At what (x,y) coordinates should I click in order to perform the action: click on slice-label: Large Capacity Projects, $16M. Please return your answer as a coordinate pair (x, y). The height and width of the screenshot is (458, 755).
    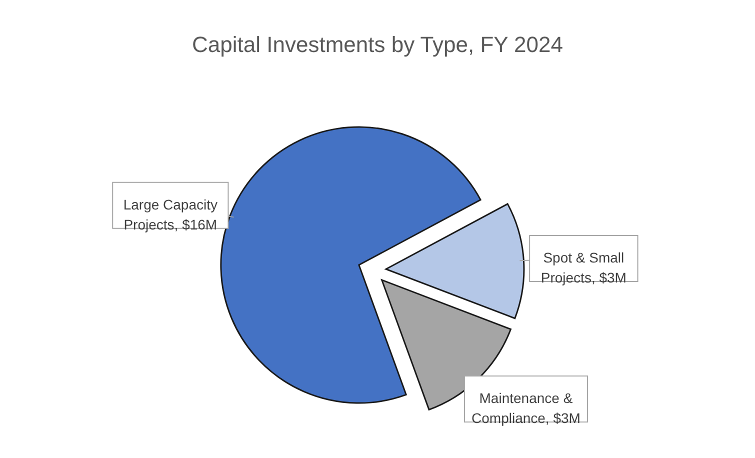
    Looking at the image, I should click on (170, 214).